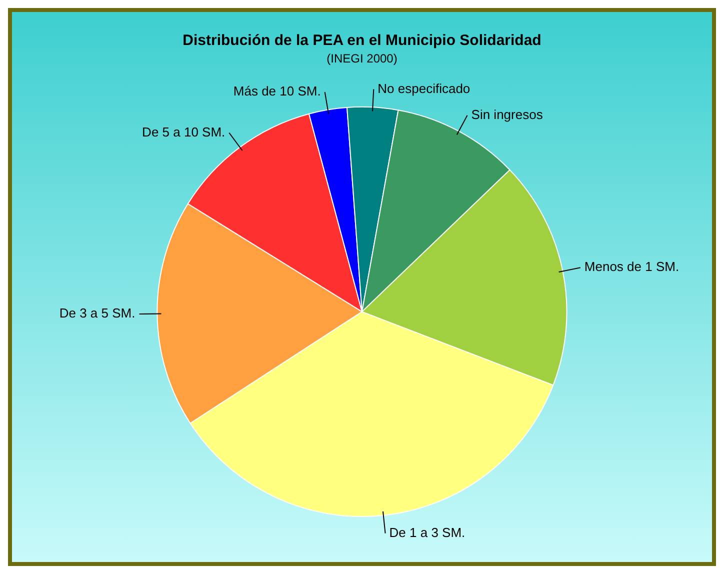  I want to click on slice-label: De 5 a 10 SM., so click(184, 132).